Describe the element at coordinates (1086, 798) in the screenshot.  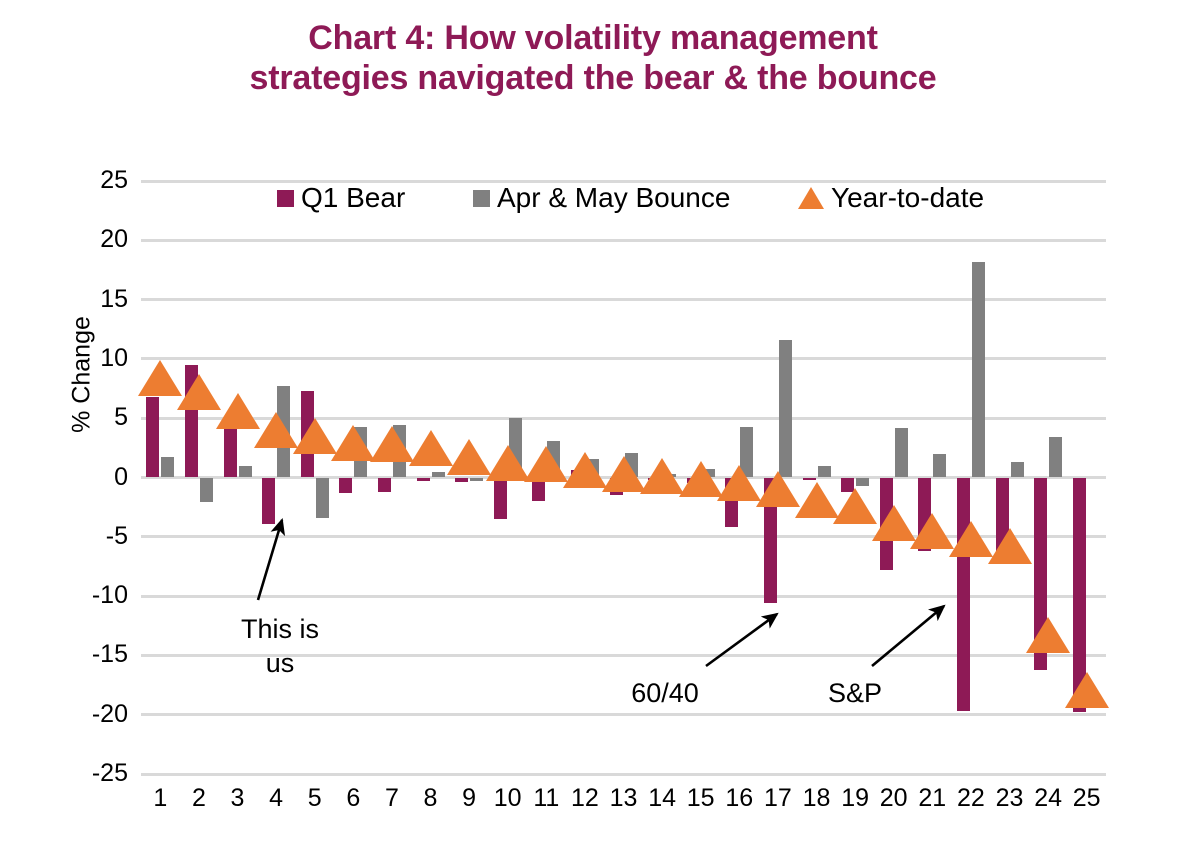
I see `x-tick-25: 25` at that location.